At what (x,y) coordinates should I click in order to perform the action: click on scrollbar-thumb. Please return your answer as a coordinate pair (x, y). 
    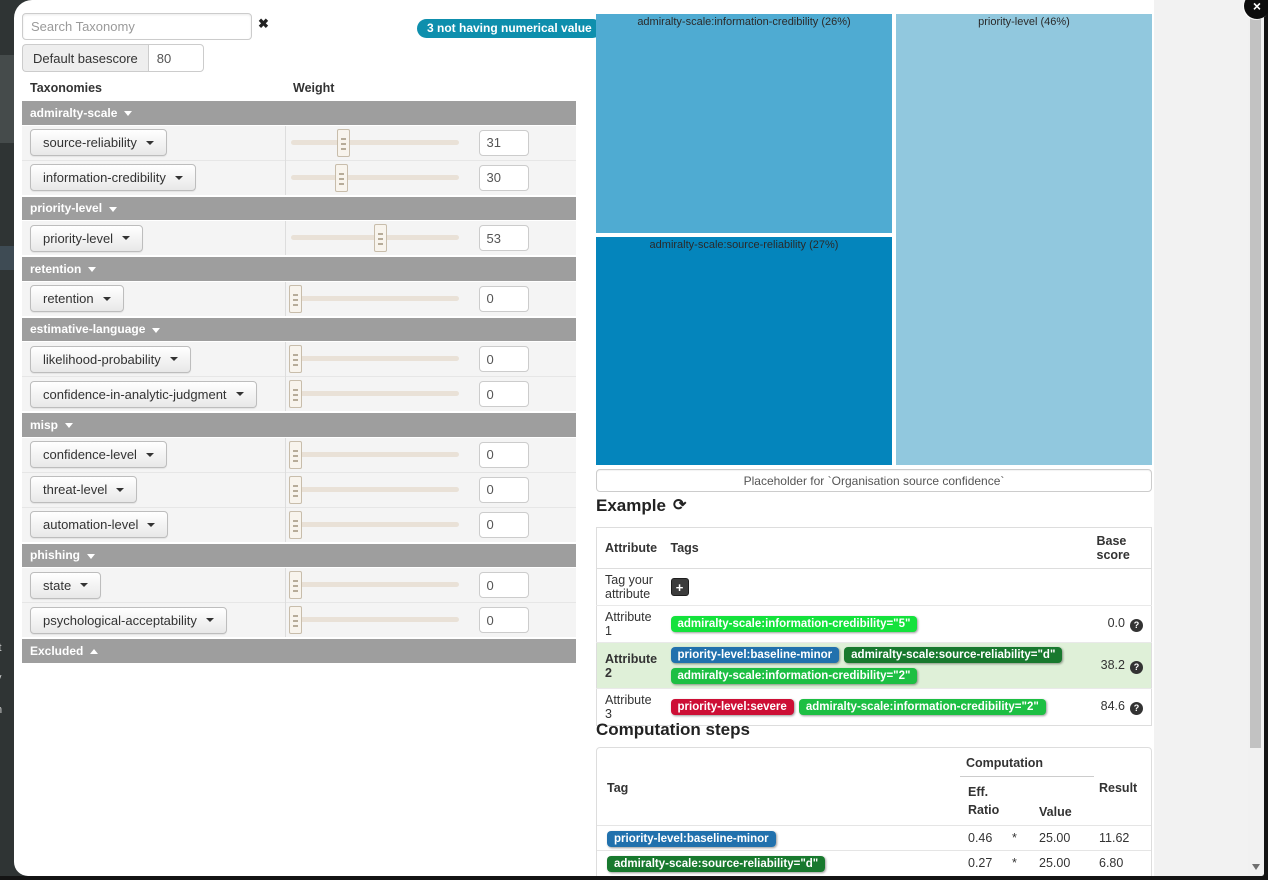
    Looking at the image, I should click on (1255, 383).